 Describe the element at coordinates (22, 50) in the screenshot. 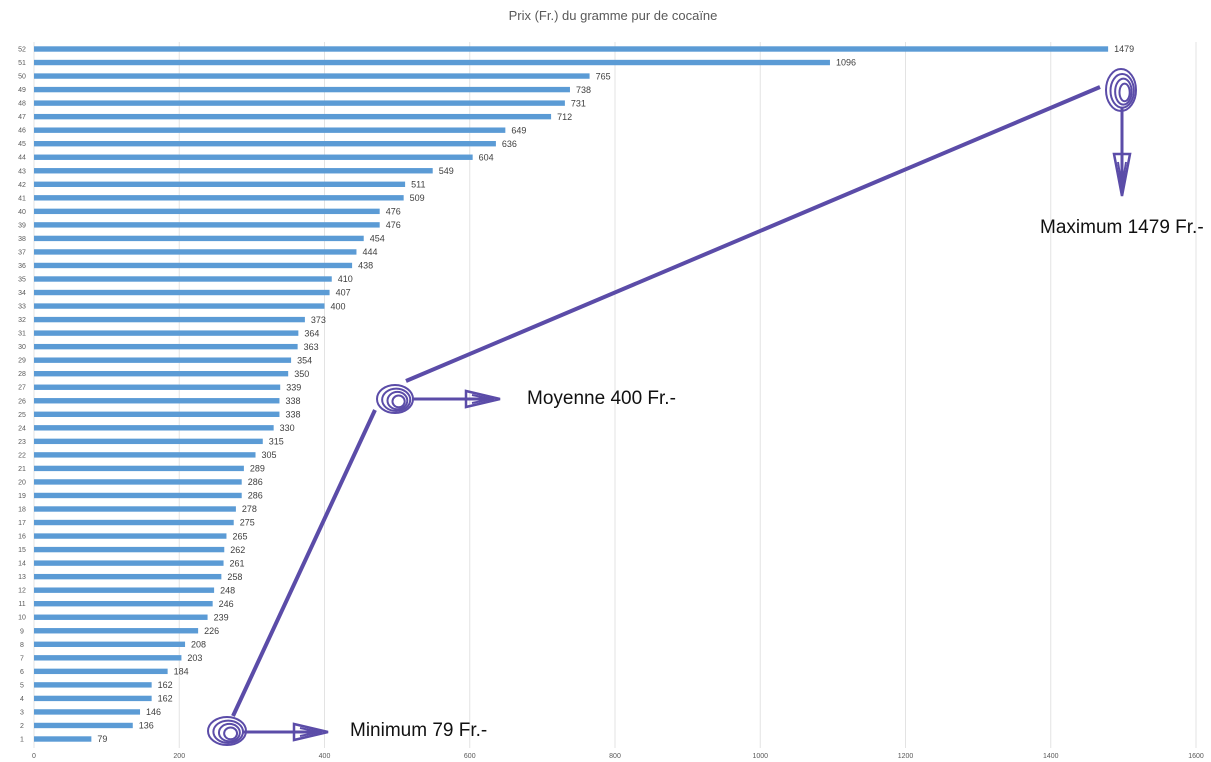

I see `category-label: 52` at that location.